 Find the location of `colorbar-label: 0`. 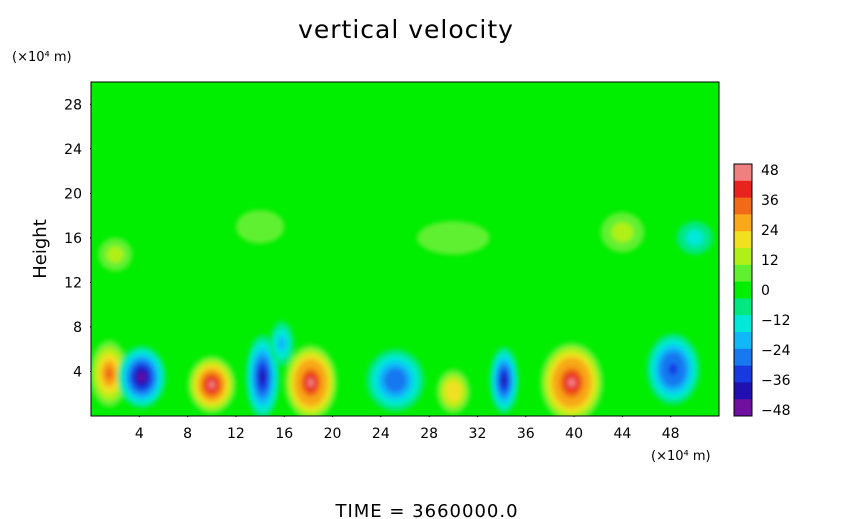

colorbar-label: 0 is located at coordinates (765, 291).